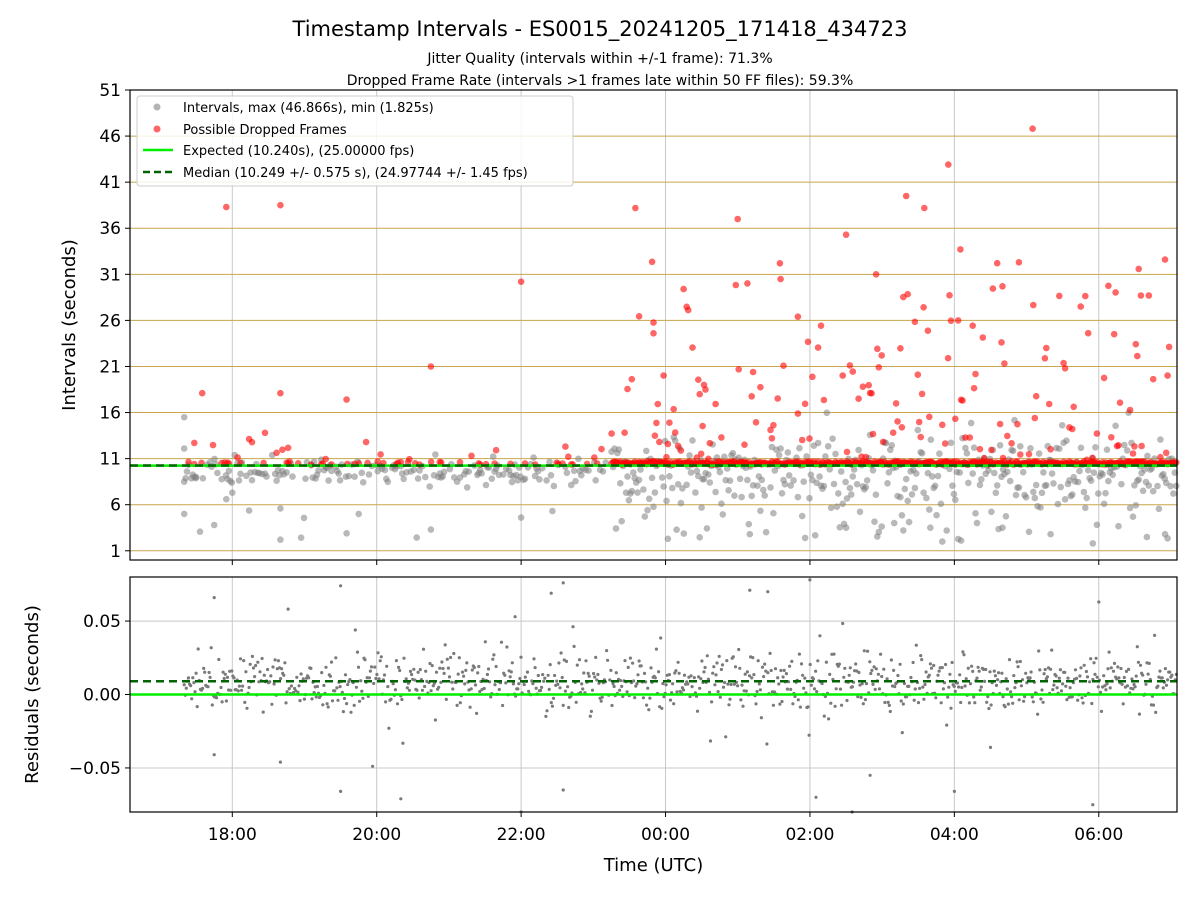 Image resolution: width=1200 pixels, height=900 pixels. I want to click on y-tick-label: 36, so click(110, 229).